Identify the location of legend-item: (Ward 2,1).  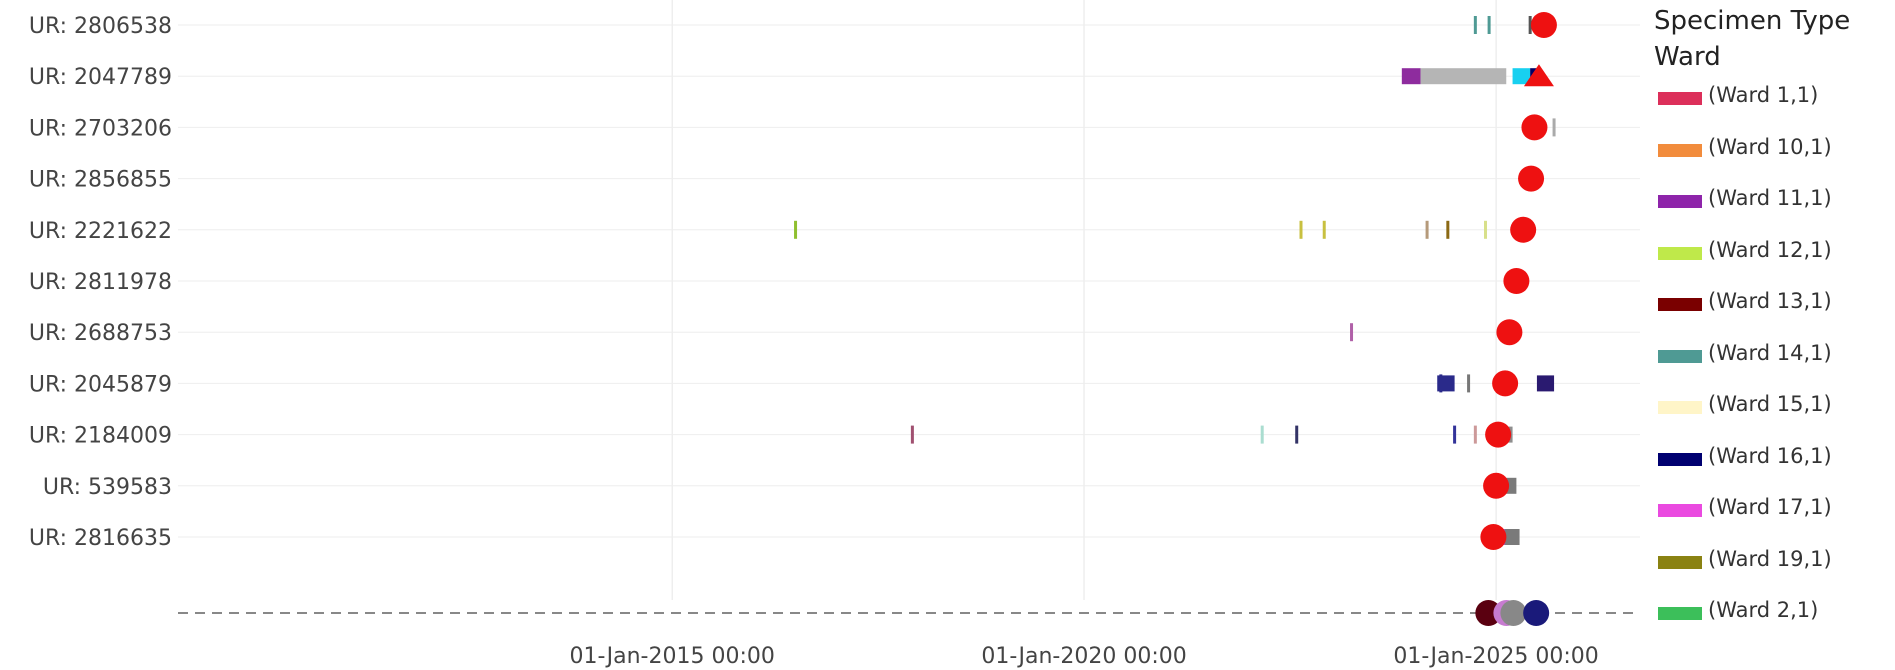
(1772, 613).